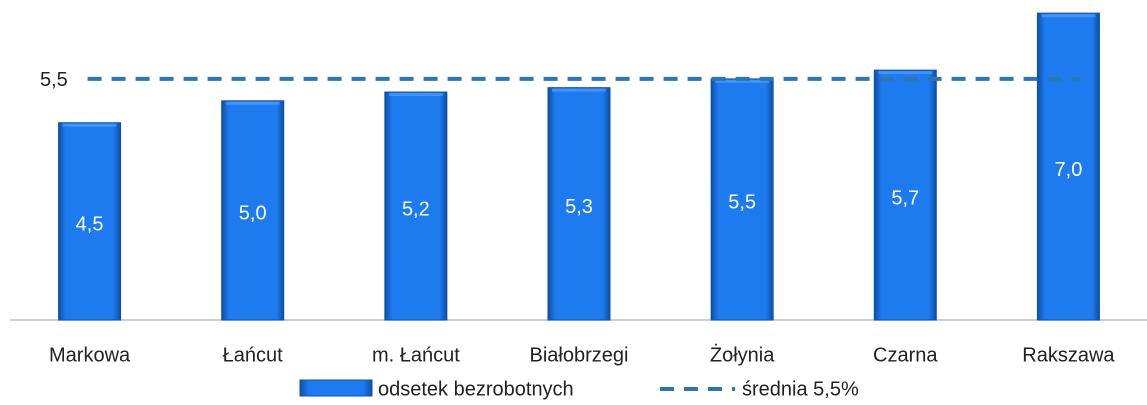 The height and width of the screenshot is (405, 1147). I want to click on data-label: 5,2, so click(416, 209).